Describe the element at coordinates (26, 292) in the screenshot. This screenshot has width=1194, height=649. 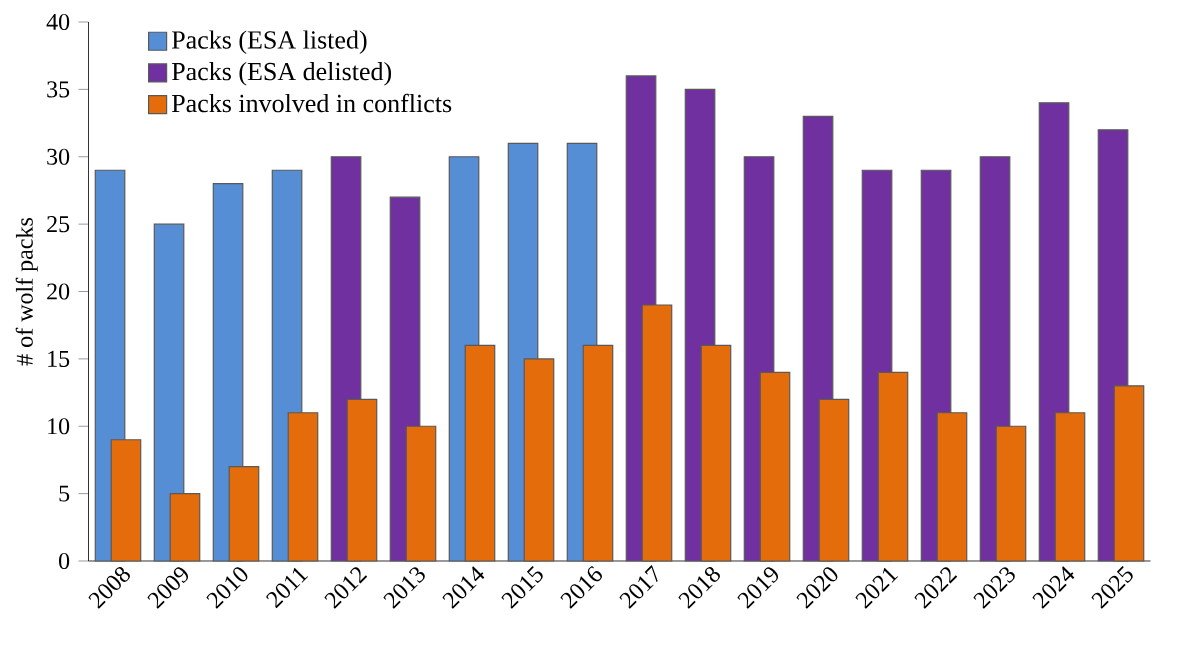
I see `y-axis-title: # of wolf packs` at that location.